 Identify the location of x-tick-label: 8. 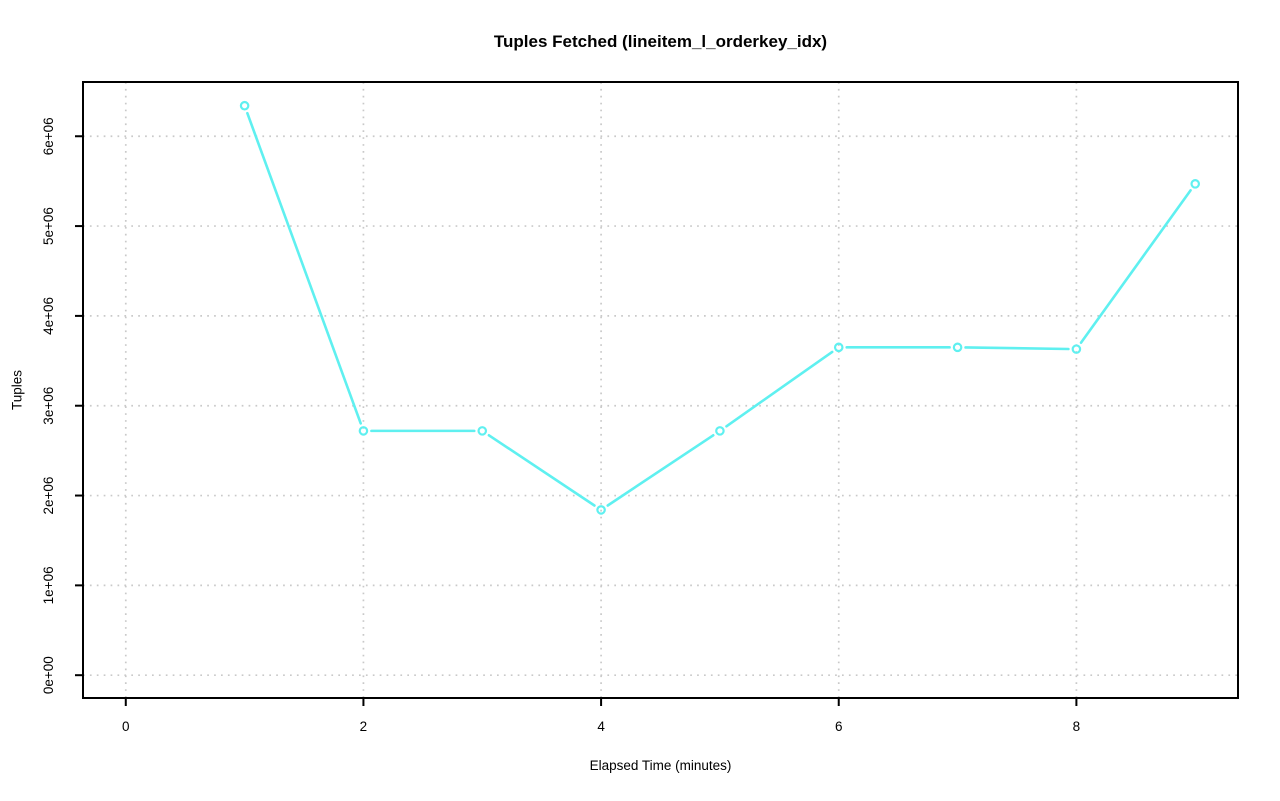
(1077, 726).